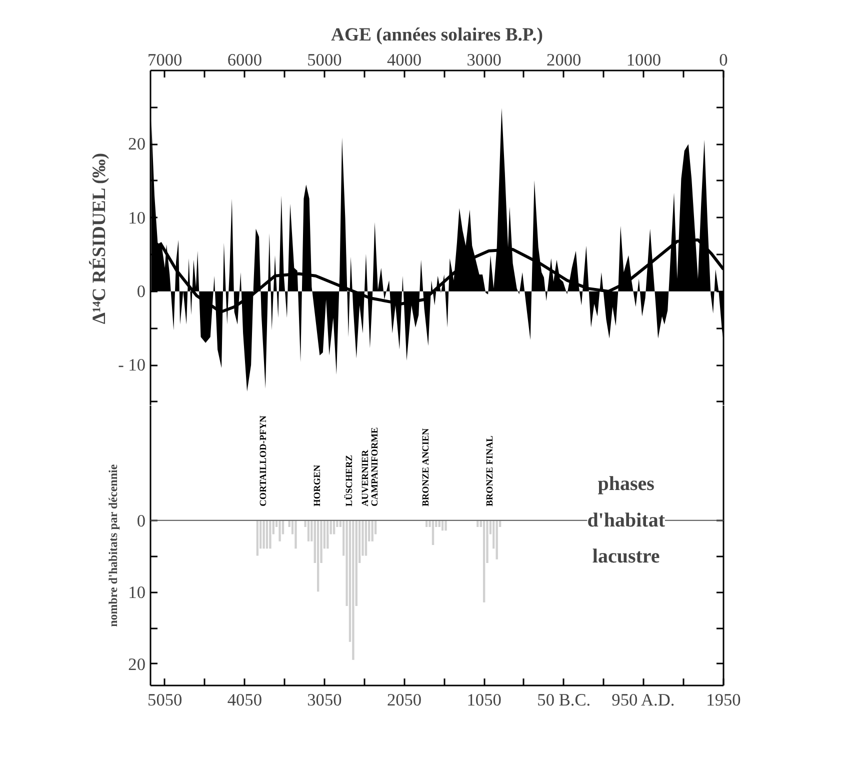  What do you see at coordinates (113, 545) in the screenshot?
I see `y-axis-title: nombre d'habitats par décennie` at bounding box center [113, 545].